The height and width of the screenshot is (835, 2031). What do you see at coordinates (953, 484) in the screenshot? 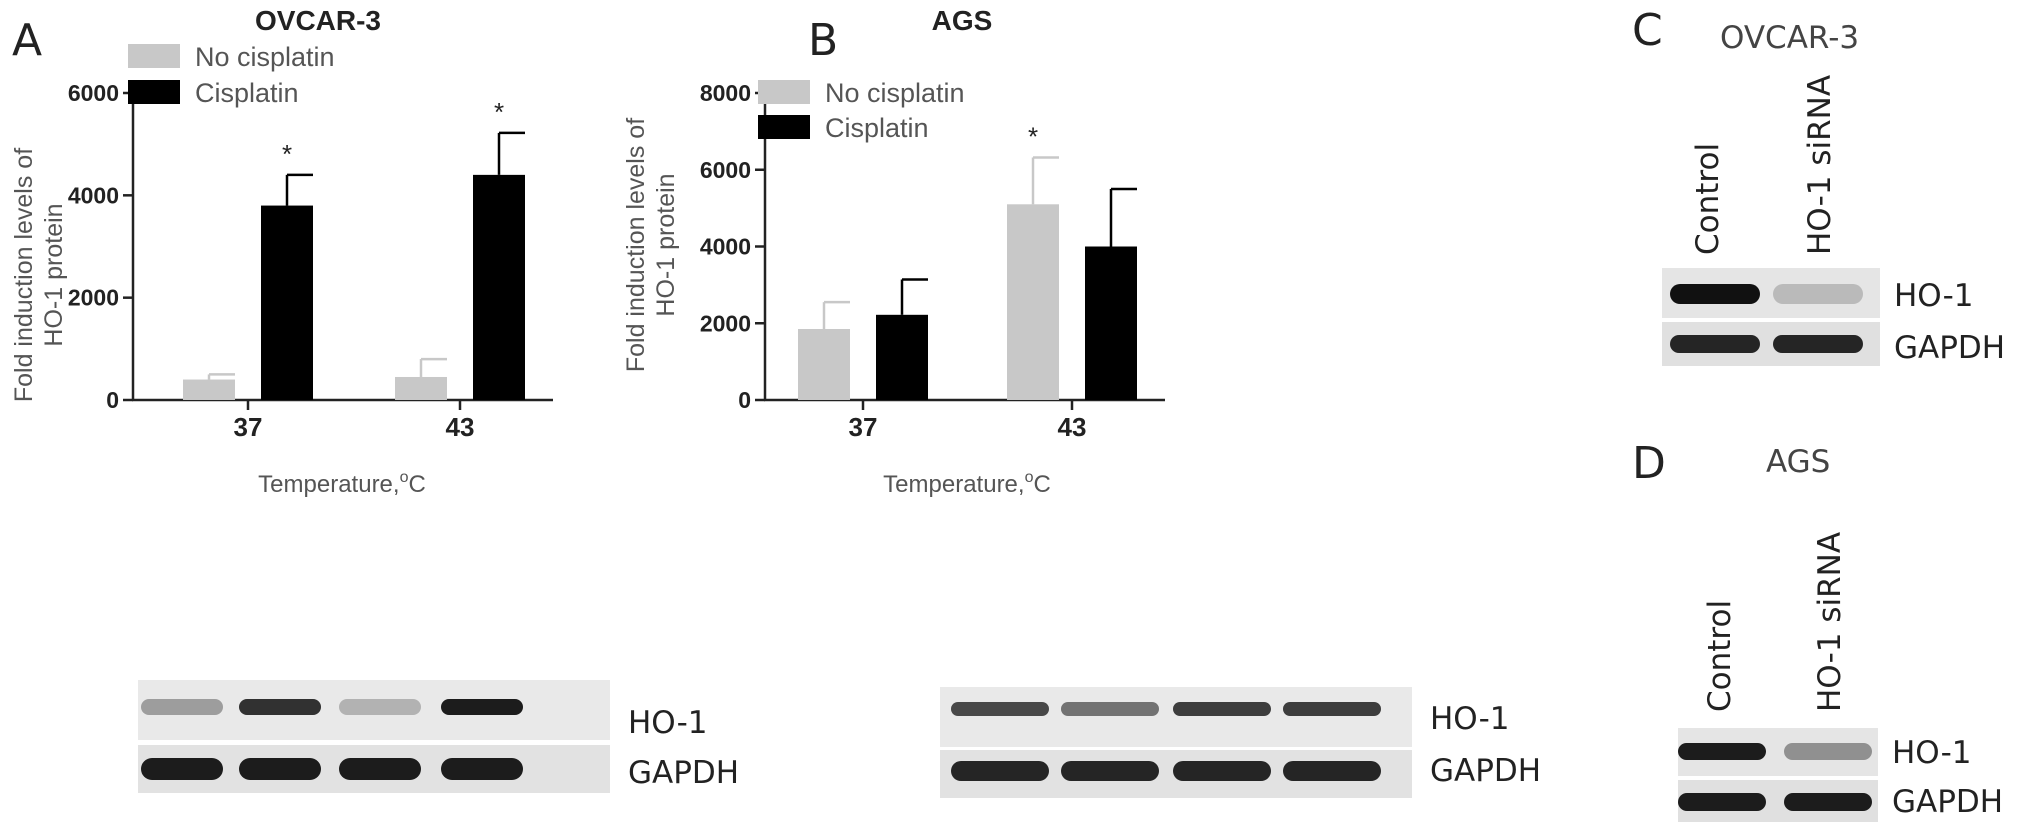
I see `chart-b-xlabel-text: Temperature,` at bounding box center [953, 484].